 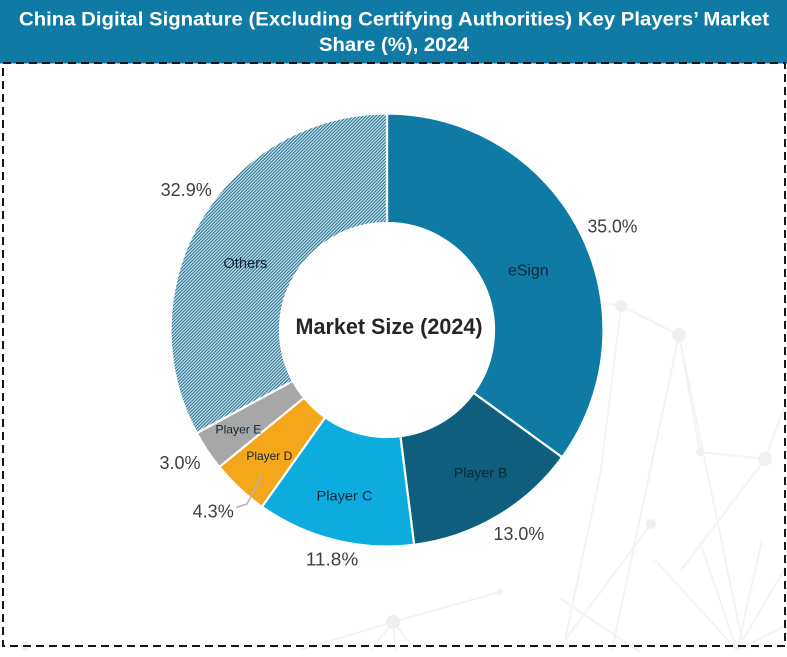 I want to click on svg-text: 32.9%, so click(x=186, y=189).